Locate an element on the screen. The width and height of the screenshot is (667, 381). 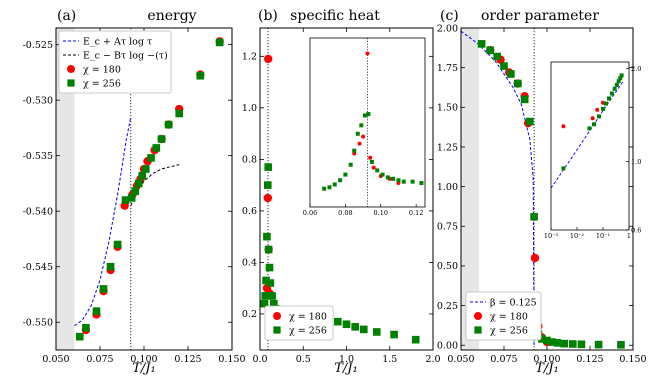
panel-a-legend-label-3: χ = 256 is located at coordinates (102, 84).